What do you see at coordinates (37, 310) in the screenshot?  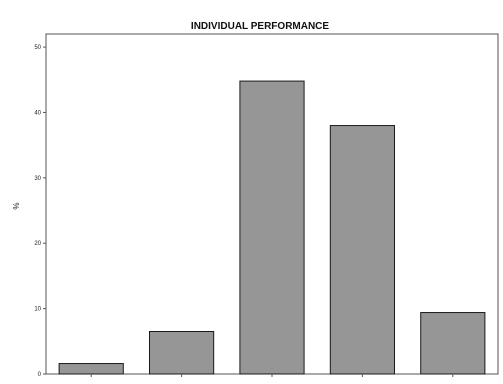 I see `y-tick-label: 10` at bounding box center [37, 310].